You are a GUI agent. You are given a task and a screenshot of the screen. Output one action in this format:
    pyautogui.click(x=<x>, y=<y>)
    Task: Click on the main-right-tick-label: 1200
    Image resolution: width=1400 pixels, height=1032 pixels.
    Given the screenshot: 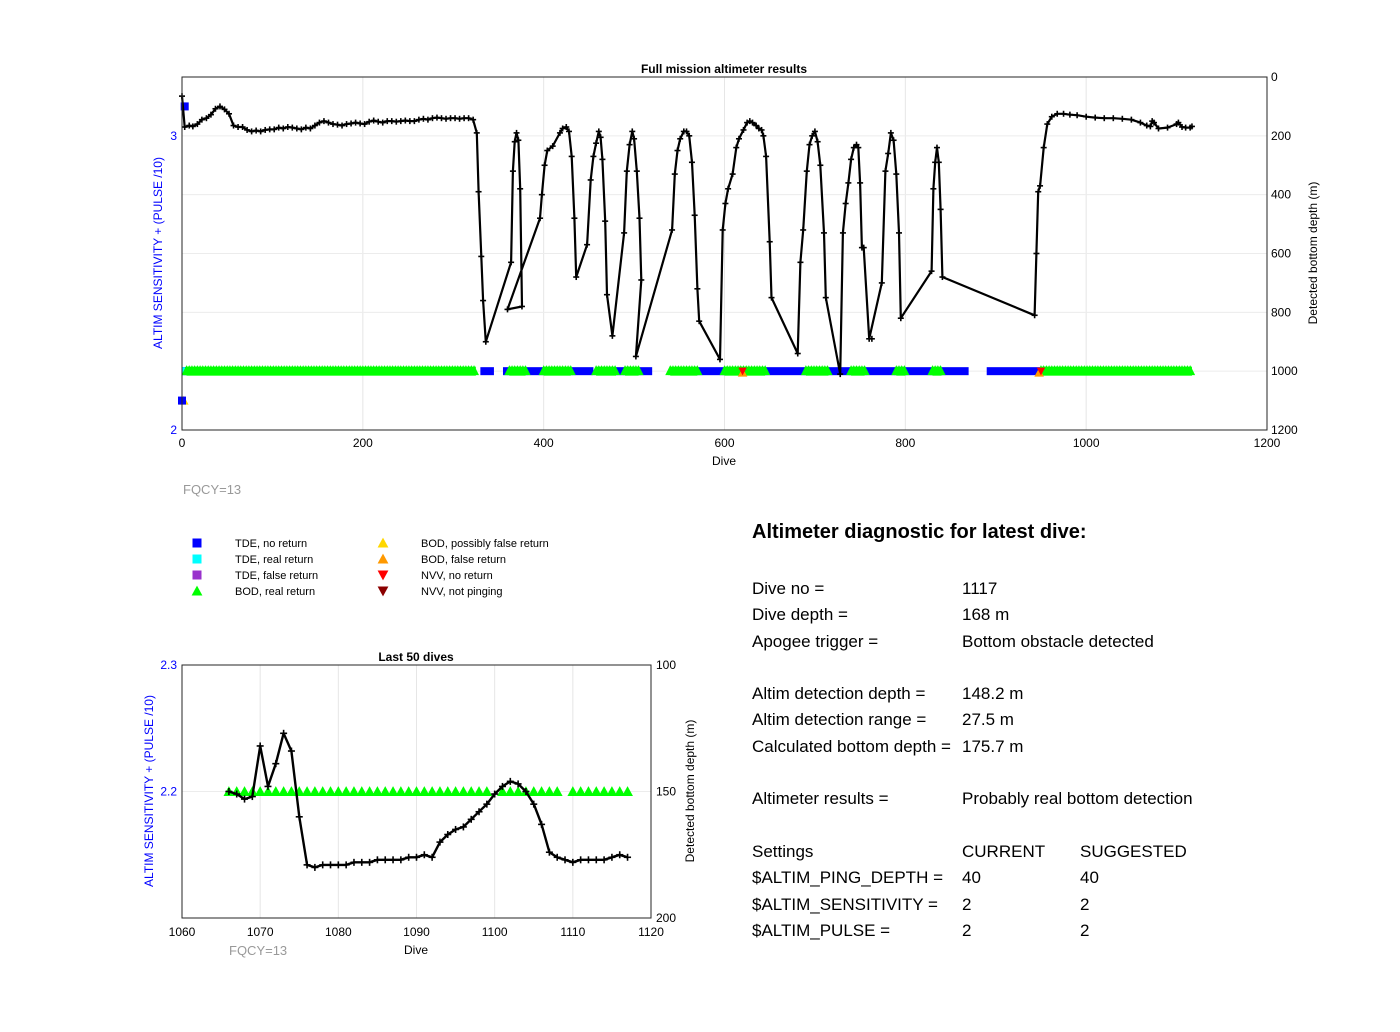 What is the action you would take?
    pyautogui.click(x=1284, y=430)
    